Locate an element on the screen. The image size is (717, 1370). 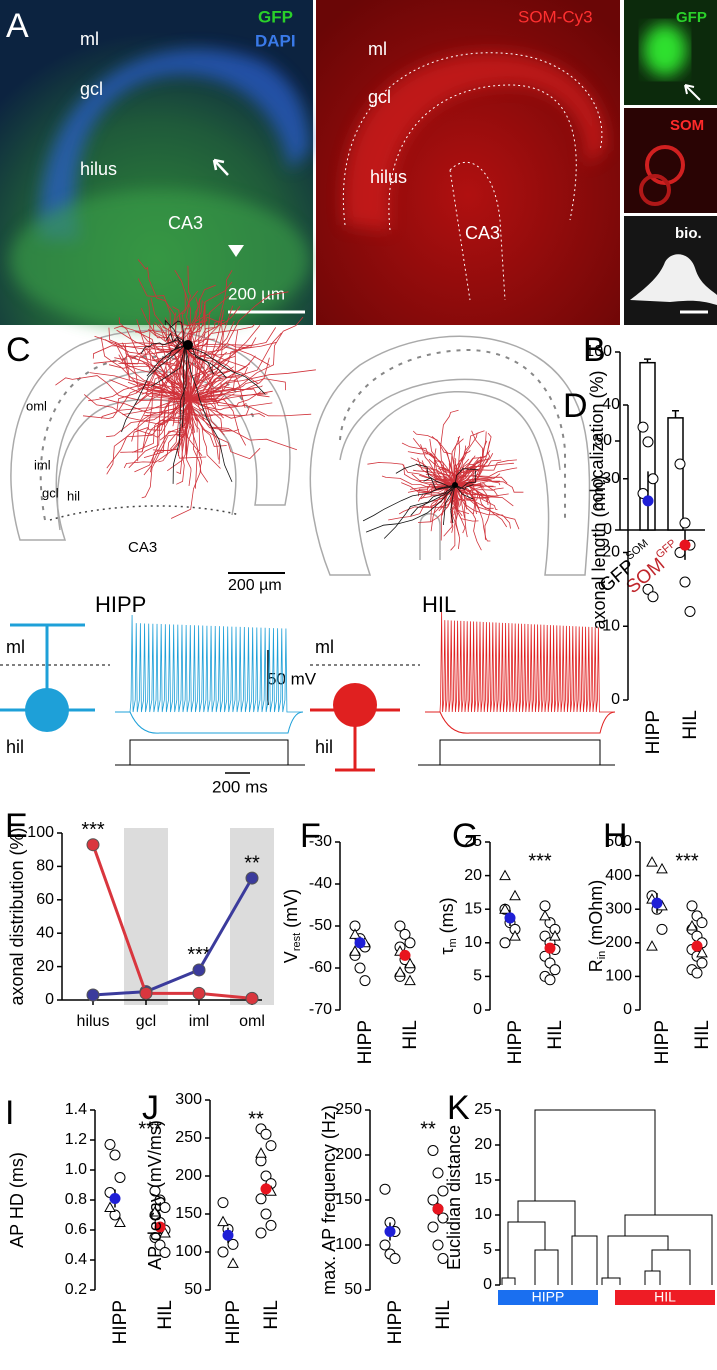
panel-letter: K is located at coordinates (458, 1108).